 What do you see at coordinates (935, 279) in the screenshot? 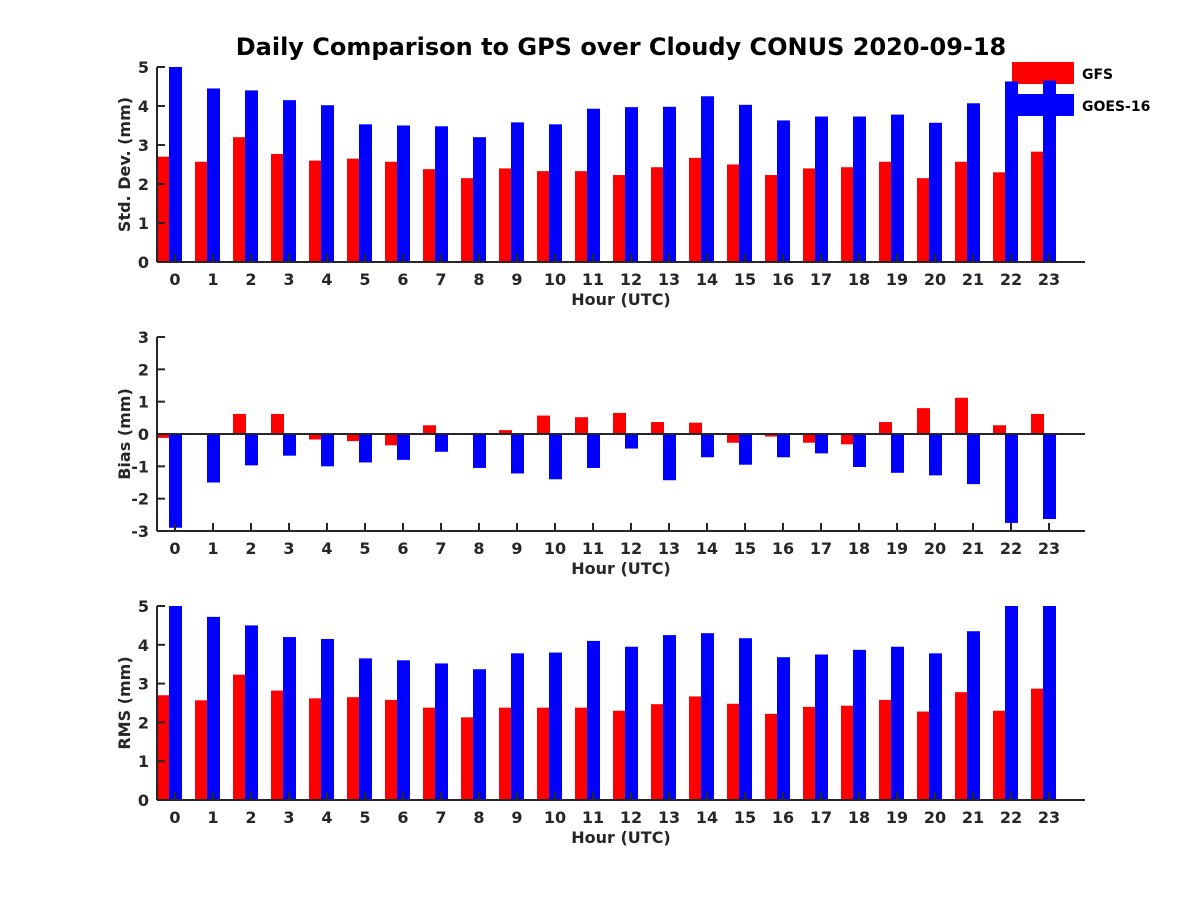
I see `x-tick-label: 20` at bounding box center [935, 279].